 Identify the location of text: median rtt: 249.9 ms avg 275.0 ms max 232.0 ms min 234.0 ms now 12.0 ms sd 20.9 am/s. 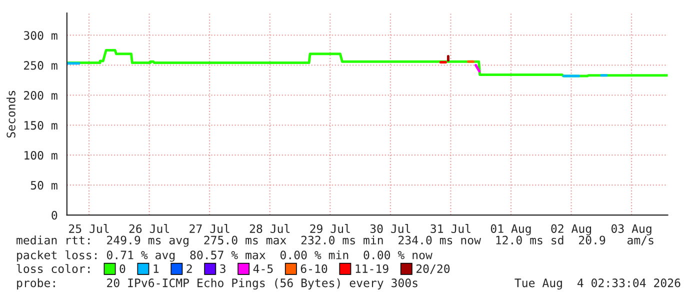
(335, 241).